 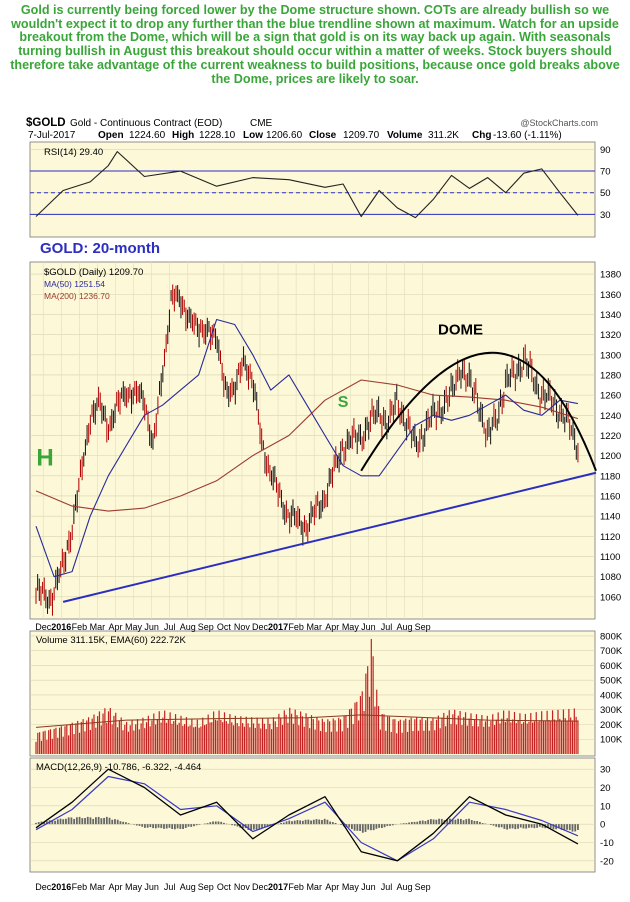 What do you see at coordinates (343, 402) in the screenshot?
I see `annotation-s: S` at bounding box center [343, 402].